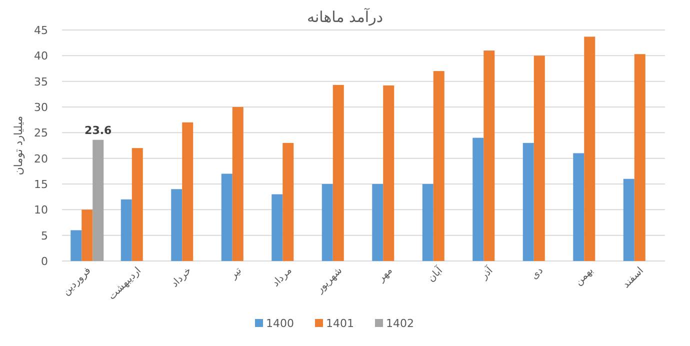 Image resolution: width=690 pixels, height=346 pixels. What do you see at coordinates (41, 81) in the screenshot?
I see `y-tick-label: 35` at bounding box center [41, 81].